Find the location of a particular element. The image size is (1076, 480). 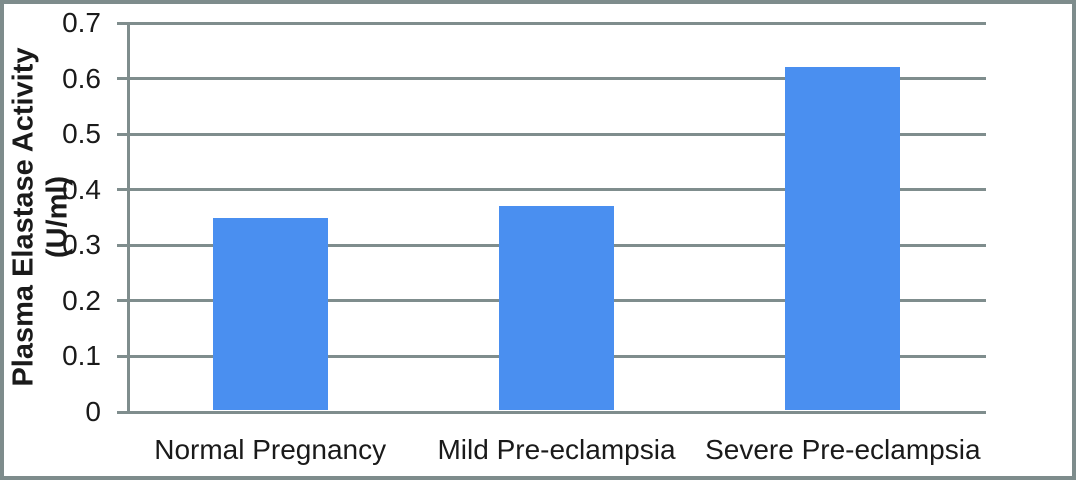

y-axis-tick-label: 0.3 is located at coordinates (81, 245).